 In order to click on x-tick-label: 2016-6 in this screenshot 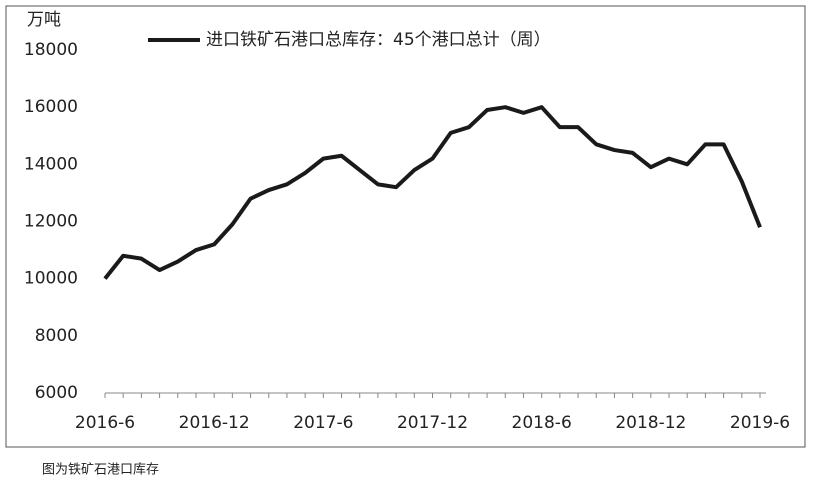, I will do `click(105, 423)`.